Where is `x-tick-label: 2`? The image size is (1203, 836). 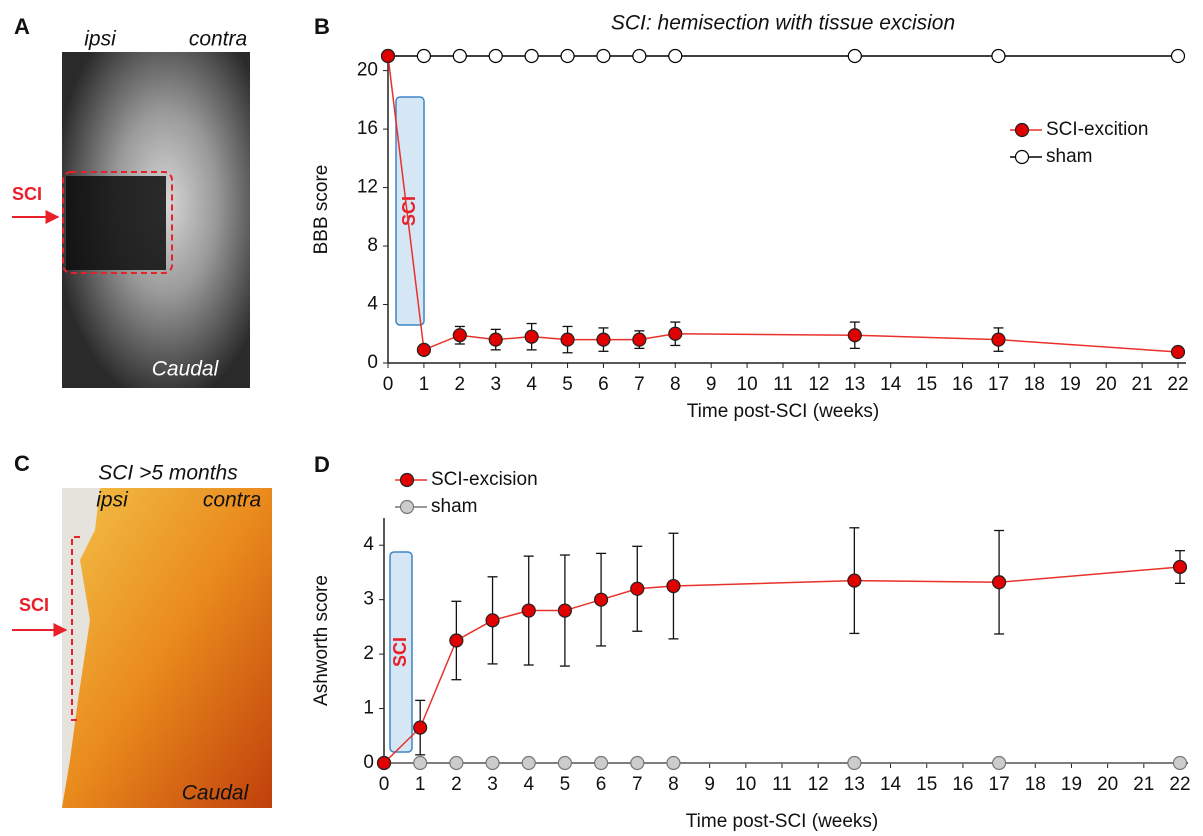
x-tick-label: 2 is located at coordinates (456, 784).